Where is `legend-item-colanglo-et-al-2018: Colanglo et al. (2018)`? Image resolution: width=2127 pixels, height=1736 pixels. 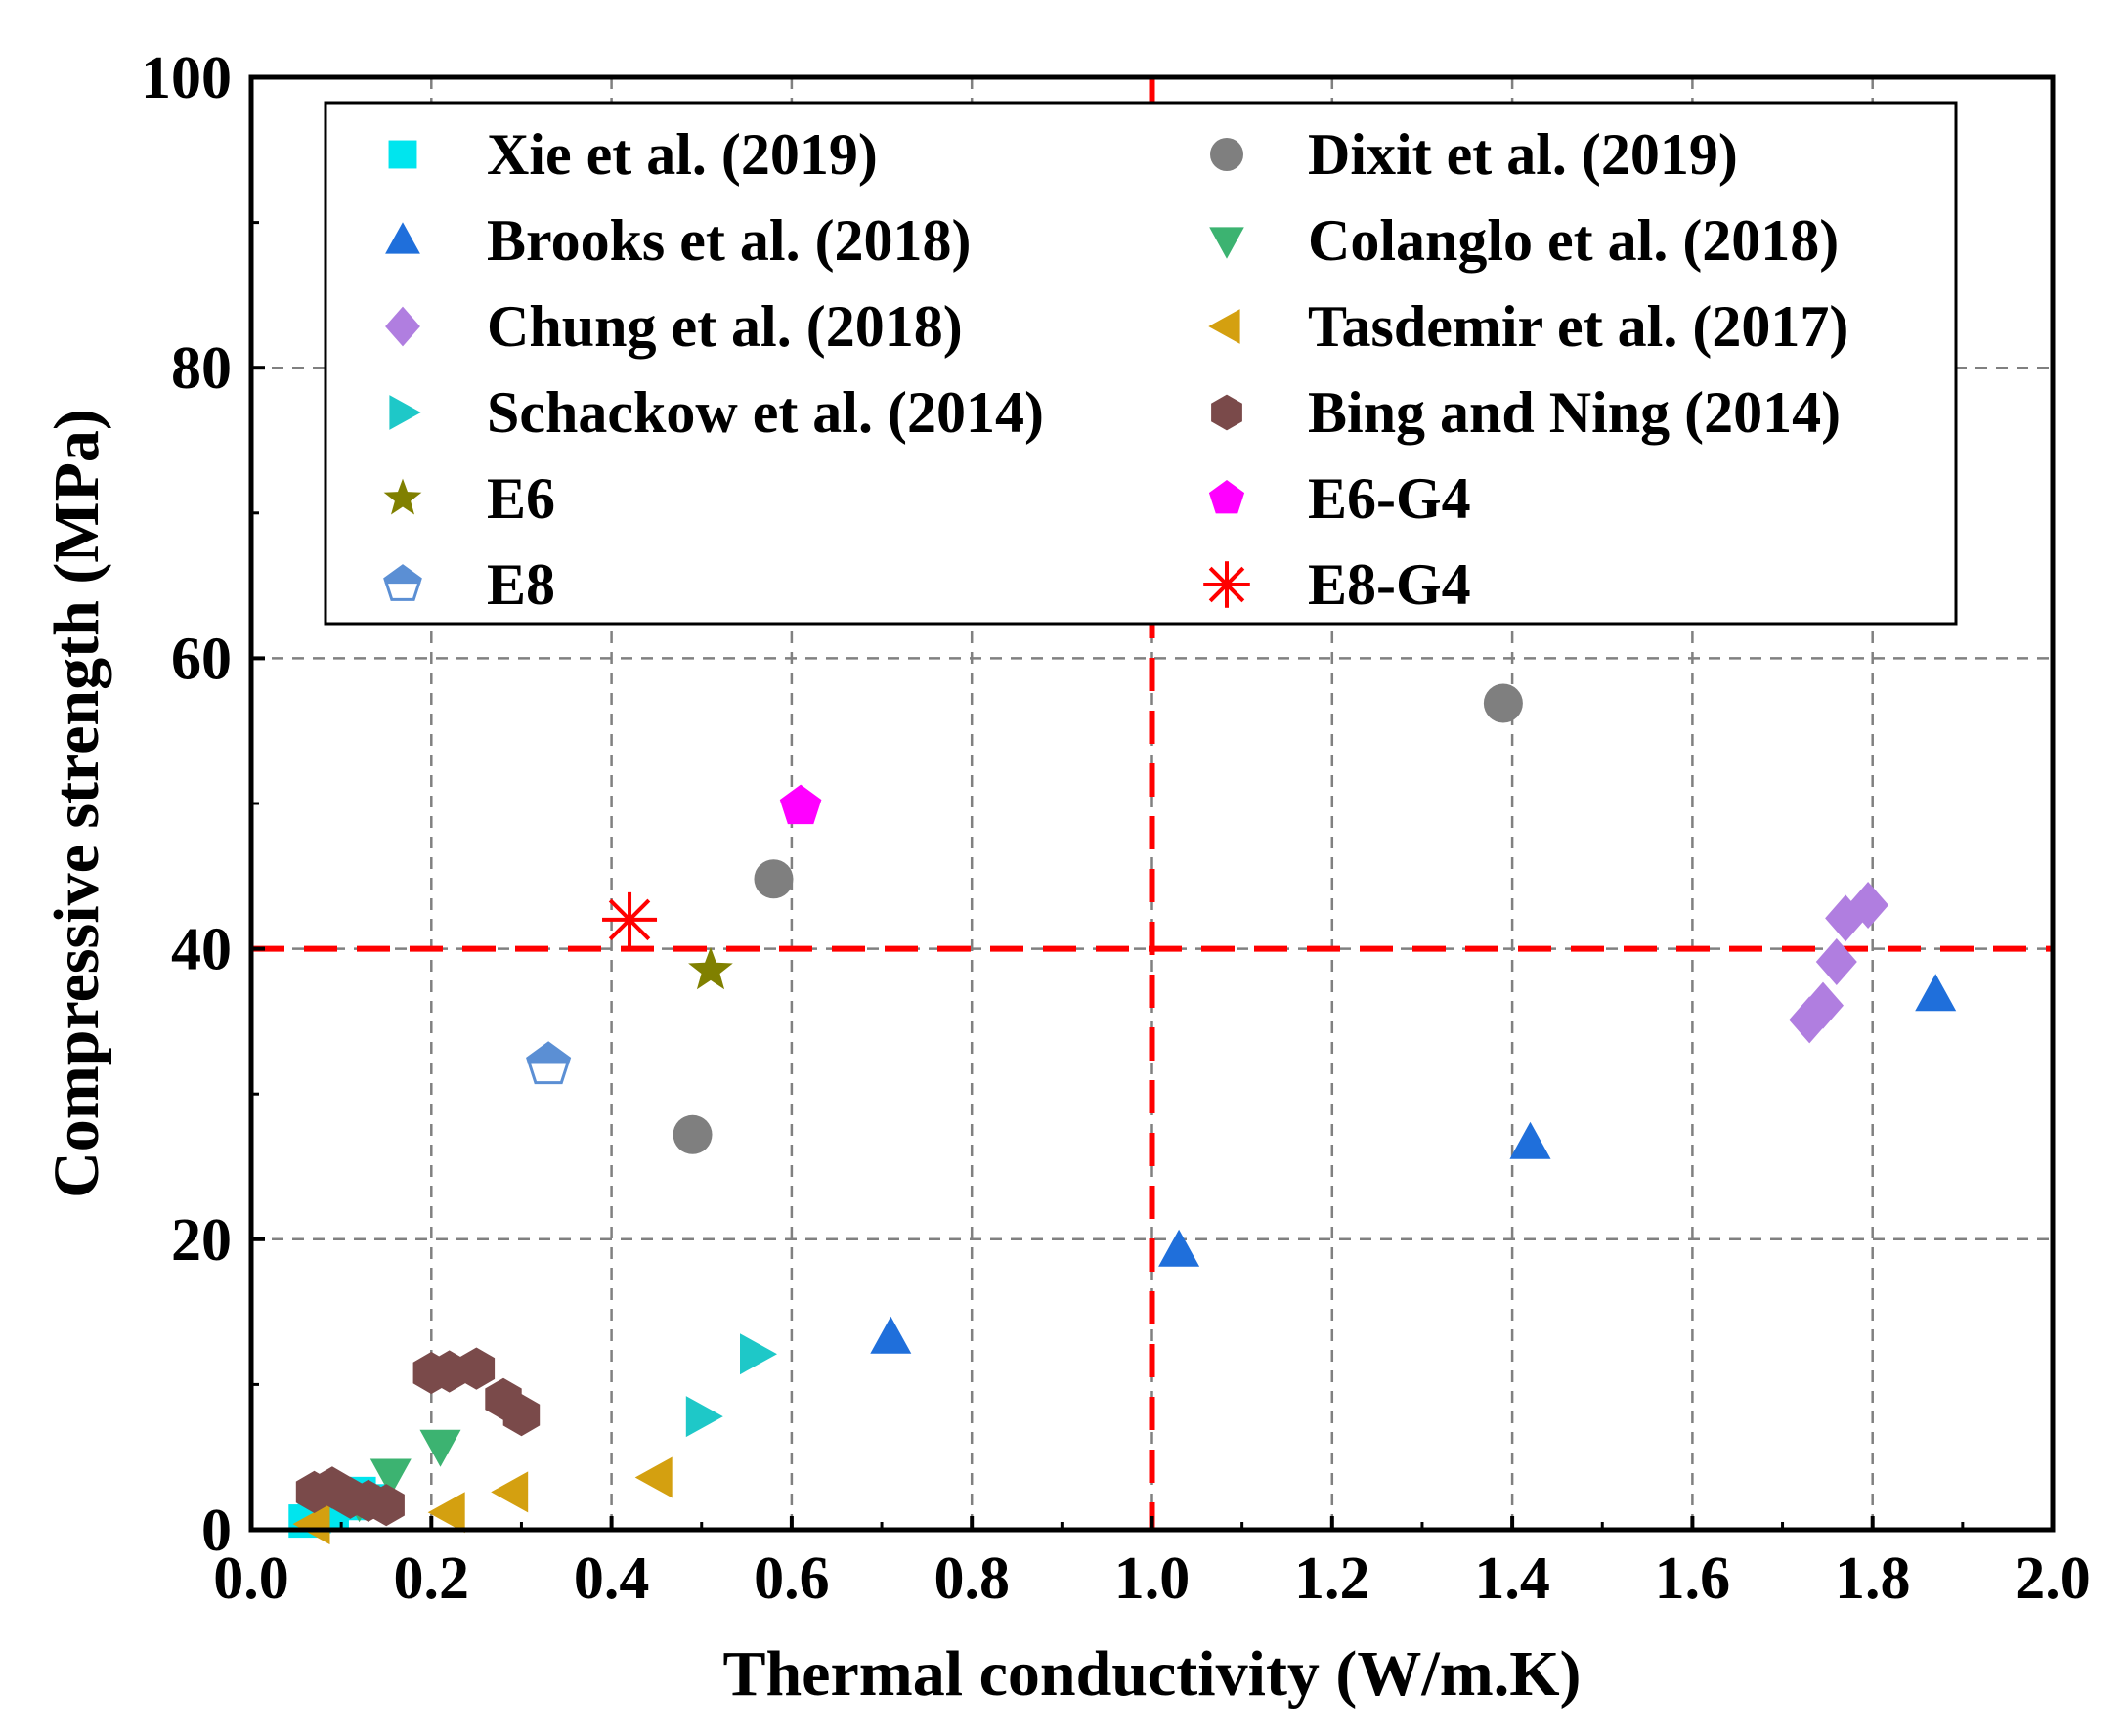 legend-item-colanglo-et-al-2018: Colanglo et al. (2018) is located at coordinates (1524, 240).